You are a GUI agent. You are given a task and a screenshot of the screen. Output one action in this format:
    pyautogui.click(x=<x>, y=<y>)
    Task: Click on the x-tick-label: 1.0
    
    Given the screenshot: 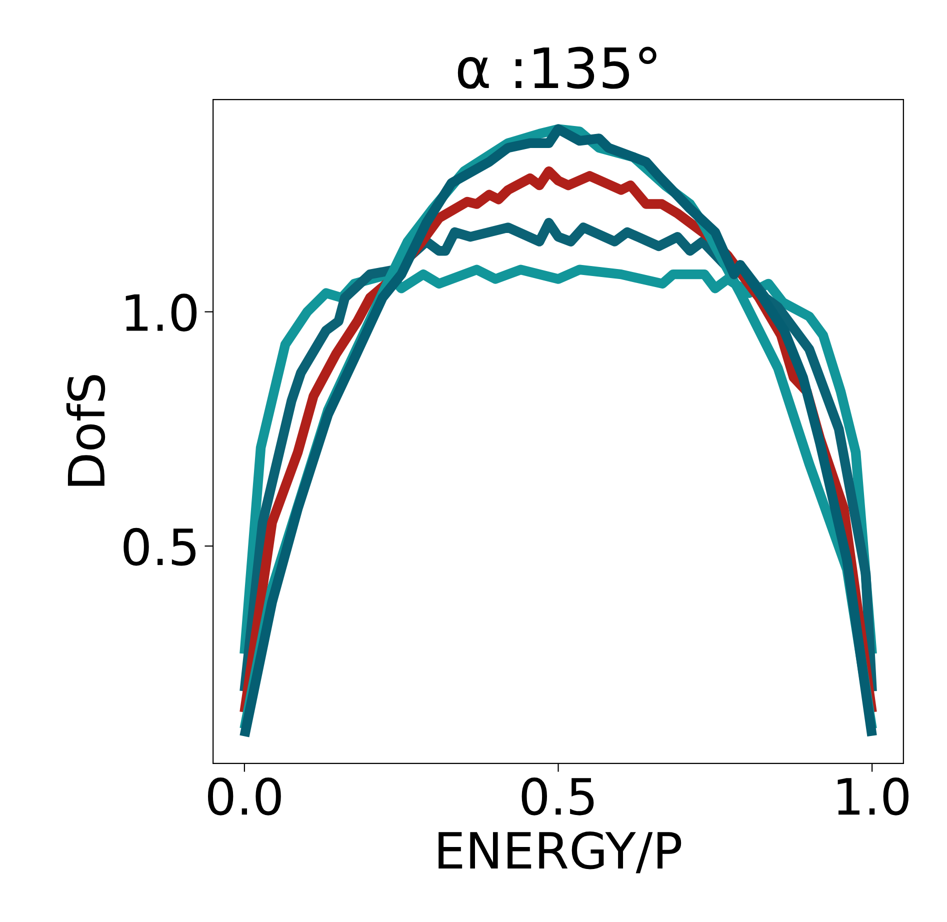 What is the action you would take?
    pyautogui.click(x=873, y=796)
    